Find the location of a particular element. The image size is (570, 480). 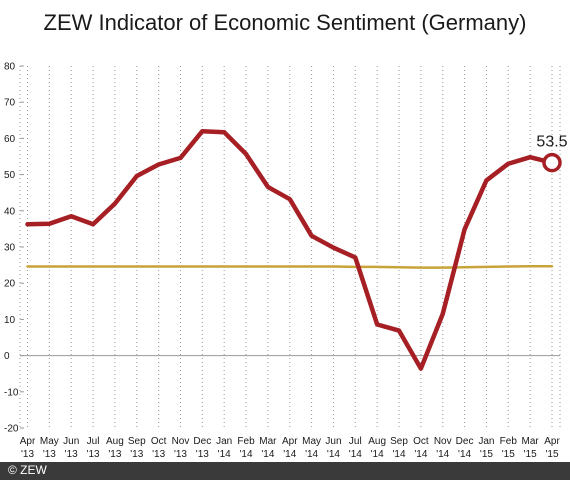

y-tick-label: -20 is located at coordinates (11, 429).